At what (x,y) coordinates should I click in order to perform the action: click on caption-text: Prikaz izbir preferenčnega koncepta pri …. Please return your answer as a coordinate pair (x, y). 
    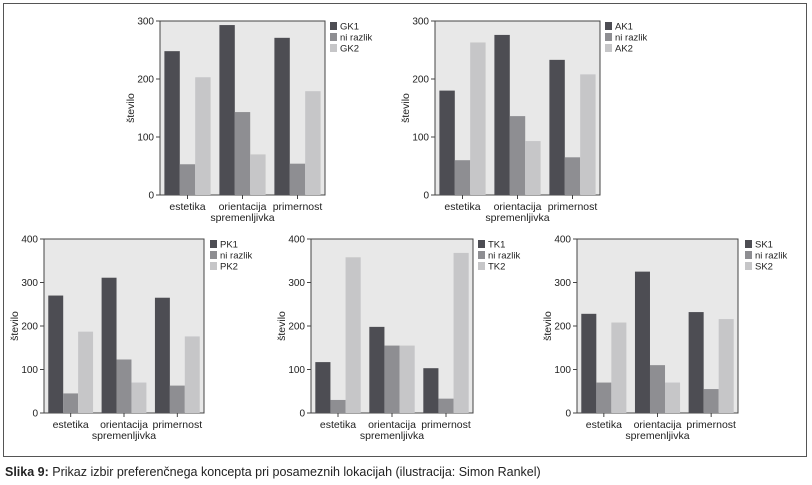
    Looking at the image, I should click on (296, 472).